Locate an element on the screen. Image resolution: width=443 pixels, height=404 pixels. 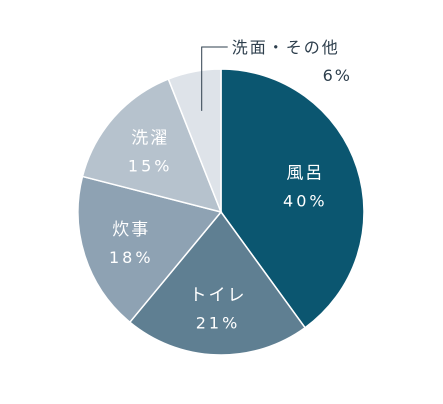
slice-value-laundry: 15% is located at coordinates (150, 166).